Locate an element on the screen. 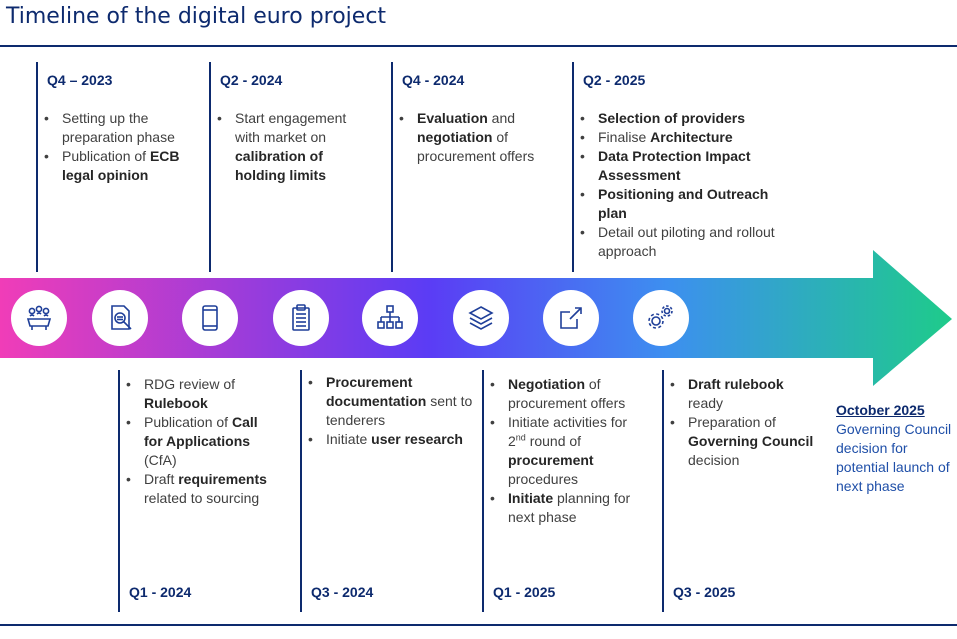  external-link-icon is located at coordinates (571, 318).